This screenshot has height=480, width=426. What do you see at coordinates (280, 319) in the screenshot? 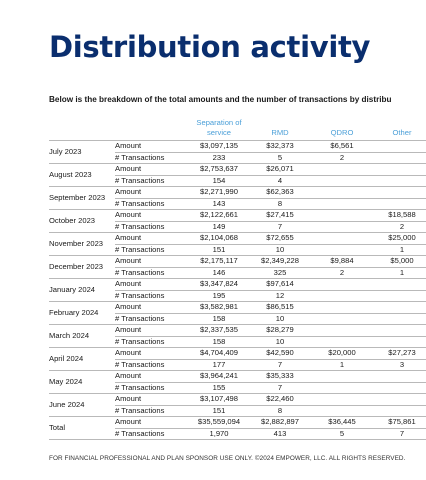
I see `cell-transactions-rmd: 10` at bounding box center [280, 319].